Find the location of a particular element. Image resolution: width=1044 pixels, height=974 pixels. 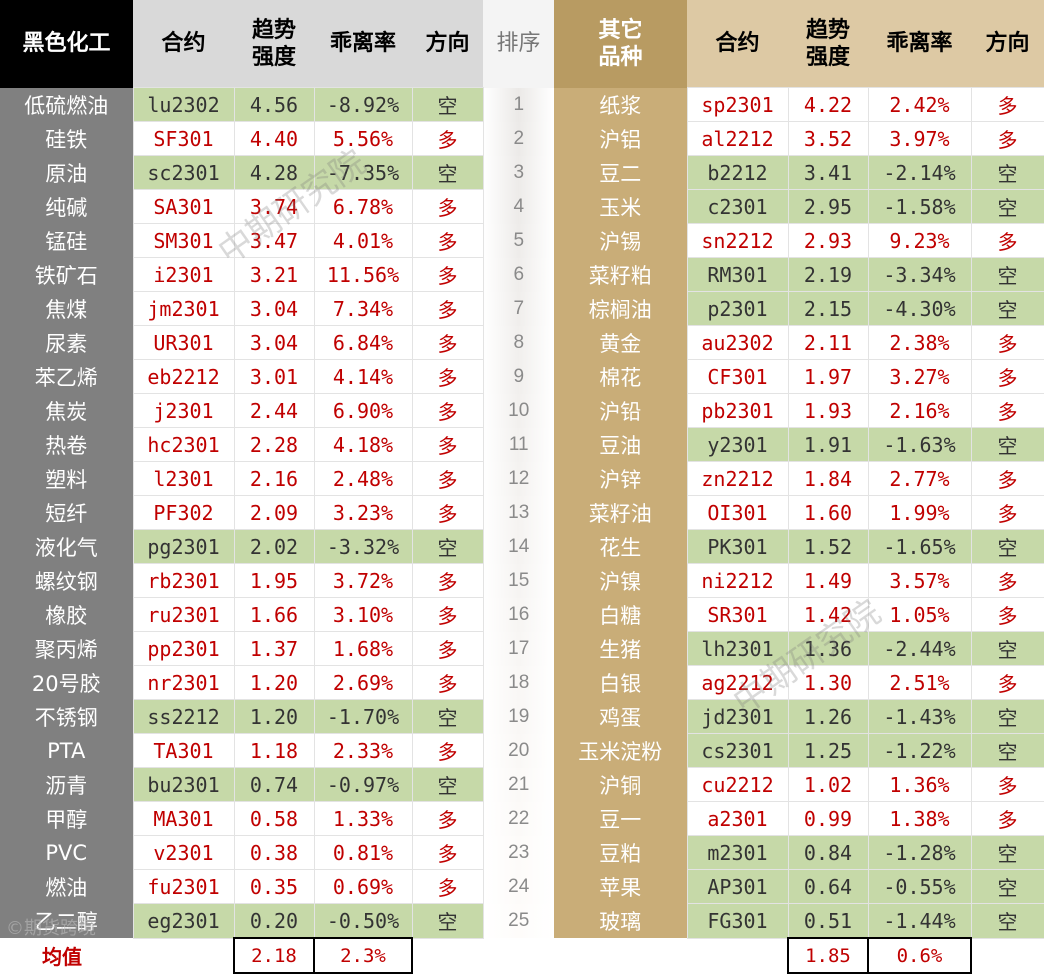

left-contract-cell: l2301 is located at coordinates (183, 478).